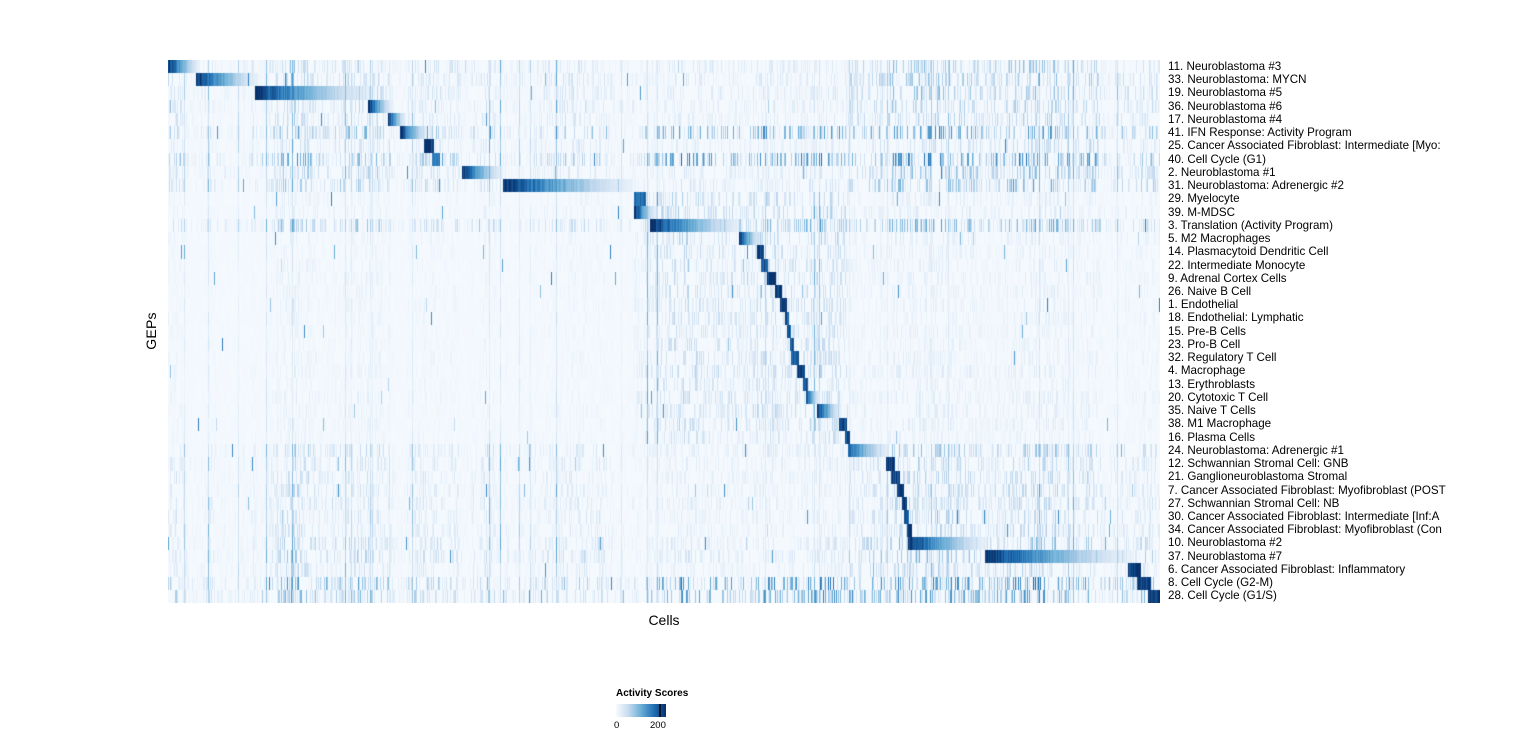  What do you see at coordinates (1219, 239) in the screenshot?
I see `row-label: 5. M2 Macrophages` at bounding box center [1219, 239].